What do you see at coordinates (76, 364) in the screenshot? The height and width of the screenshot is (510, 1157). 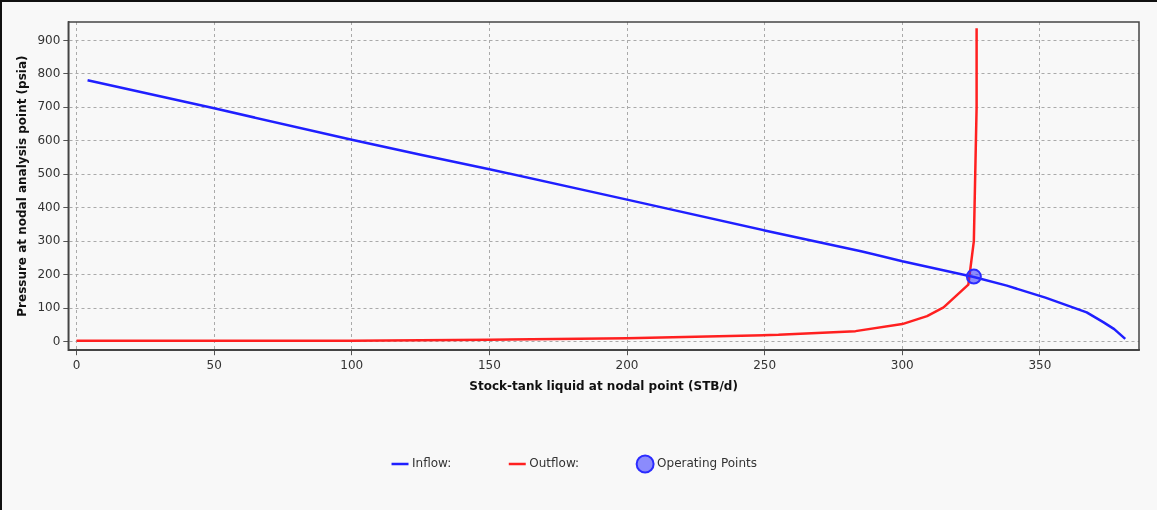 I see `x-tick-label: 0` at bounding box center [76, 364].